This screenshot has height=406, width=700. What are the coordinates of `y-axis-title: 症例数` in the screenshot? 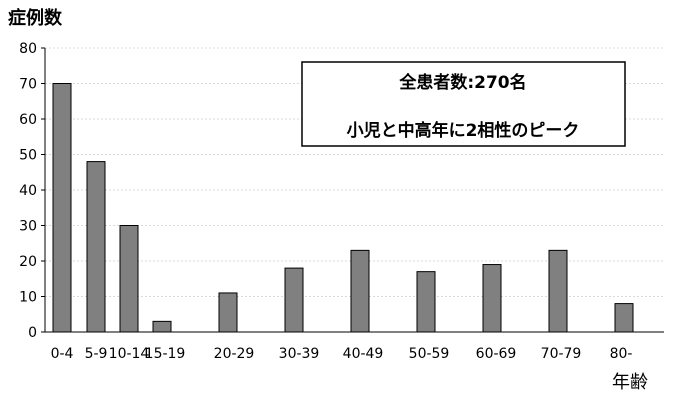 It's located at (35, 18).